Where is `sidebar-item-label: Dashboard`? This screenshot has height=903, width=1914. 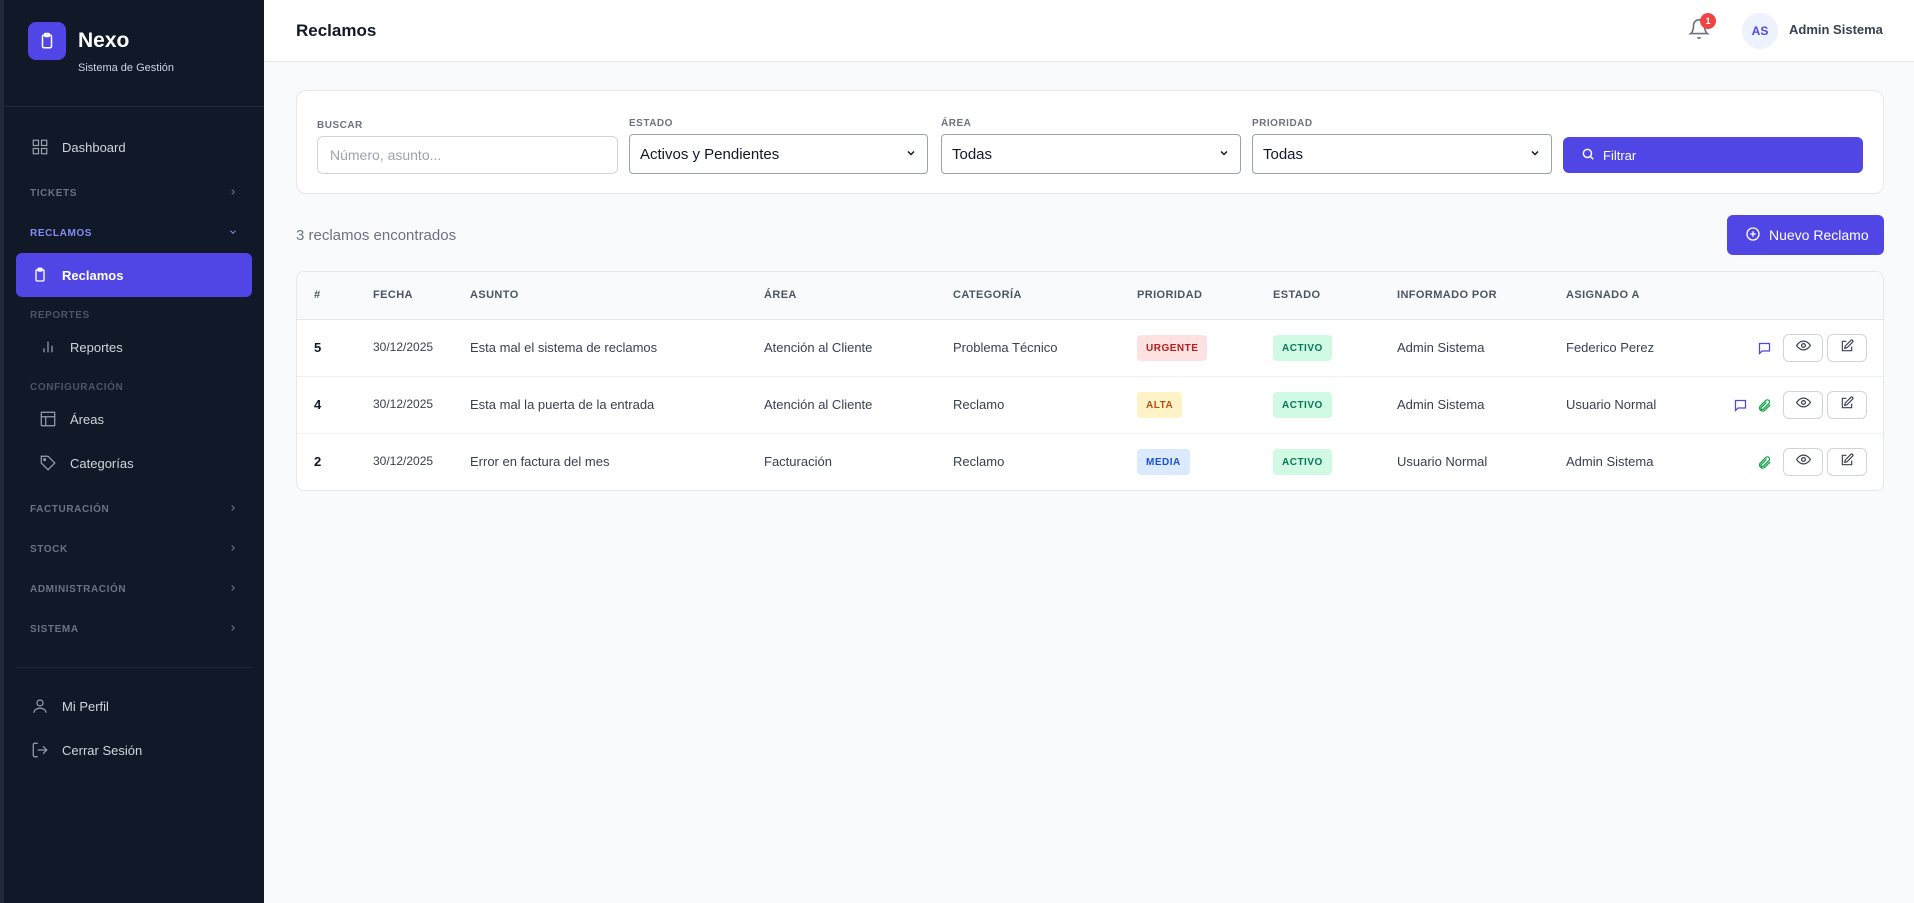
sidebar-item-label: Dashboard is located at coordinates (94, 147).